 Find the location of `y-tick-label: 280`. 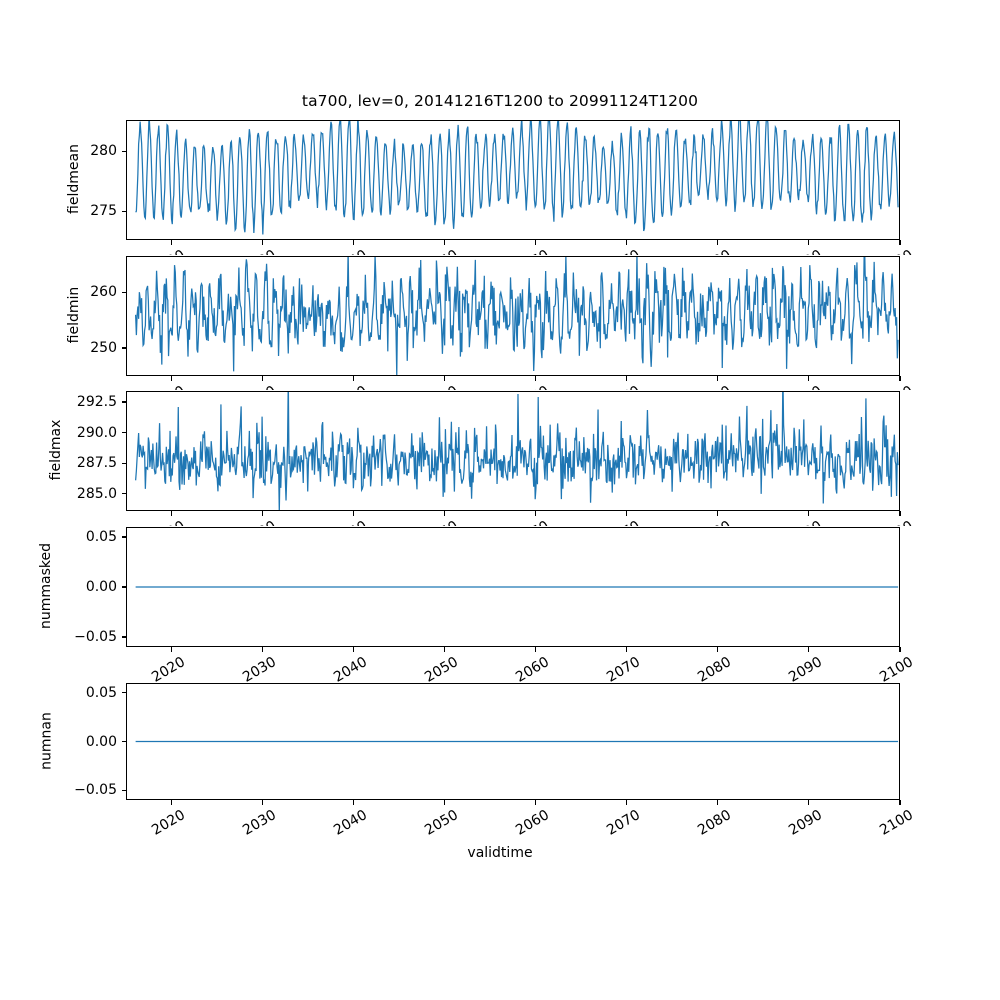

y-tick-label: 280 is located at coordinates (103, 151).